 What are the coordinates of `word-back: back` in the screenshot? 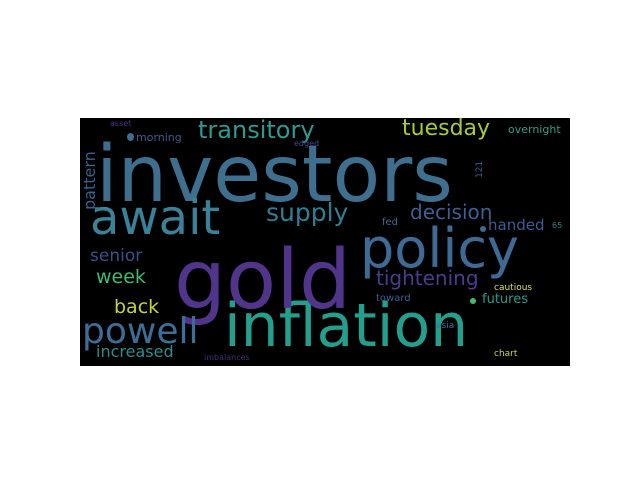 It's located at (137, 307).